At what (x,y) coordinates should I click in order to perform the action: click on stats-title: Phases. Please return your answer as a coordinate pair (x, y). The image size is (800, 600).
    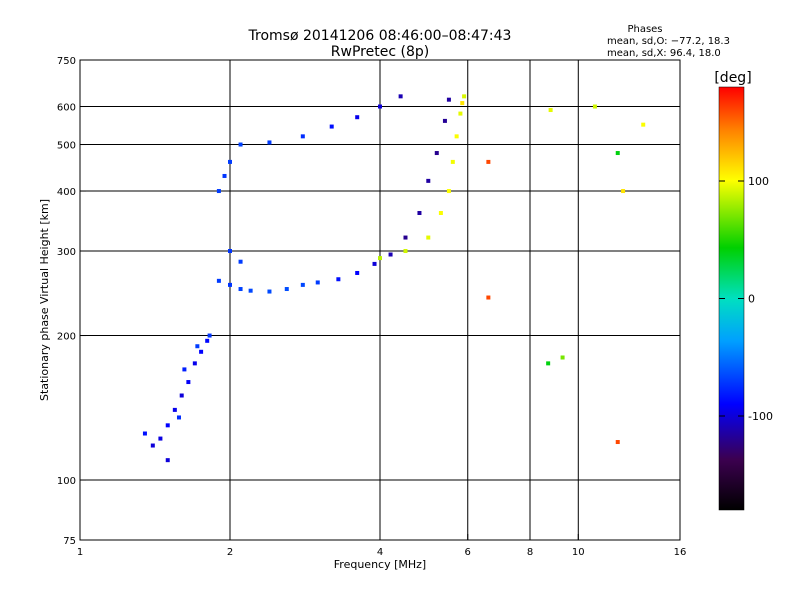
    Looking at the image, I should click on (644, 29).